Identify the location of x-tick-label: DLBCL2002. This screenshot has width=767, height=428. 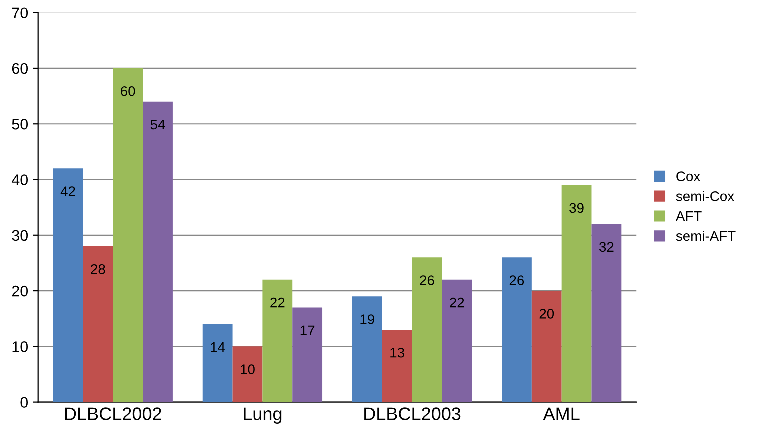
(113, 414).